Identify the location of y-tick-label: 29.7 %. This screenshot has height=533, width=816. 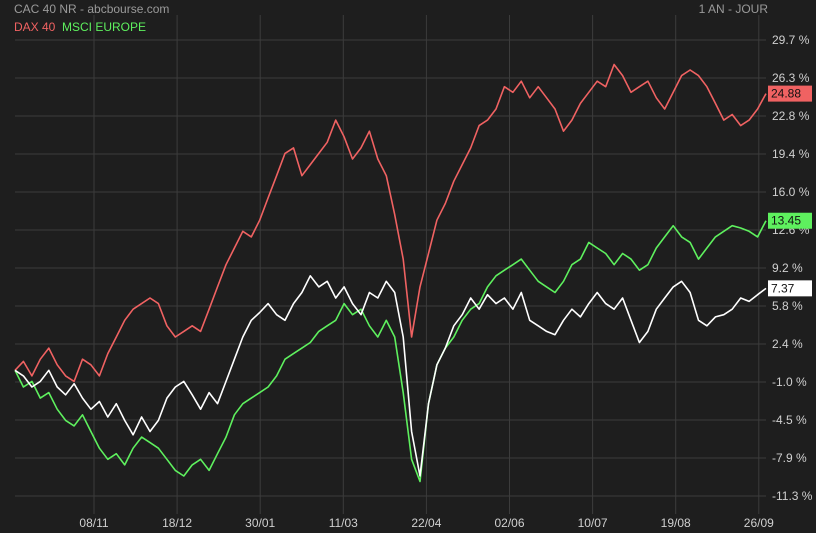
(791, 40).